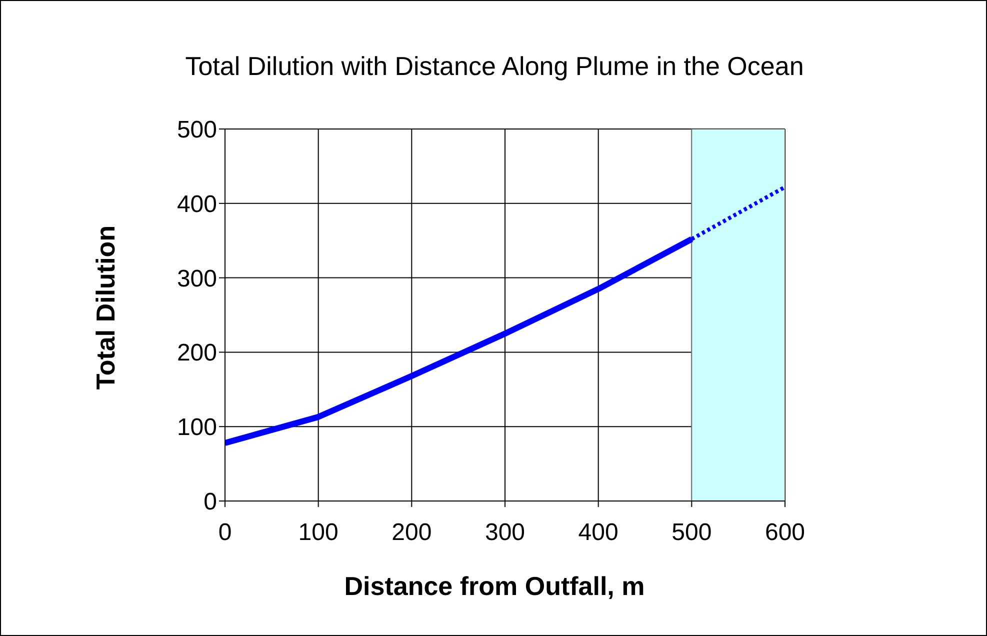 This screenshot has width=987, height=636. What do you see at coordinates (494, 586) in the screenshot?
I see `x-axis-title: Distance from Outfall, m` at bounding box center [494, 586].